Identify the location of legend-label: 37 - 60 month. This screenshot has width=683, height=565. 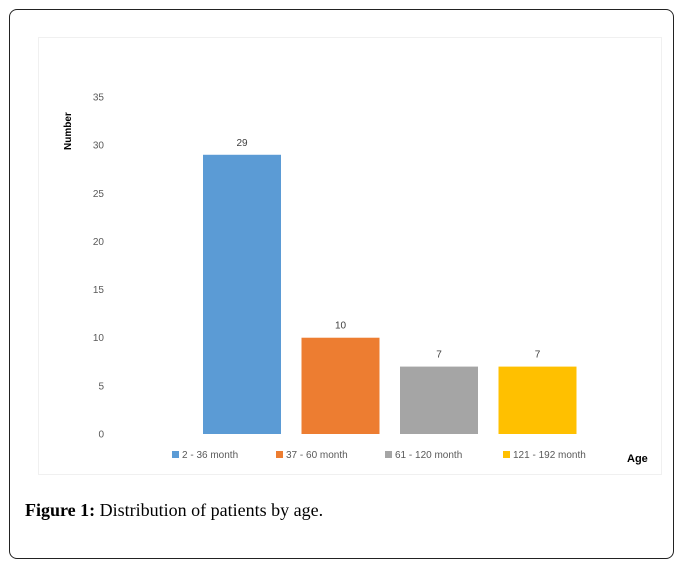
(317, 455).